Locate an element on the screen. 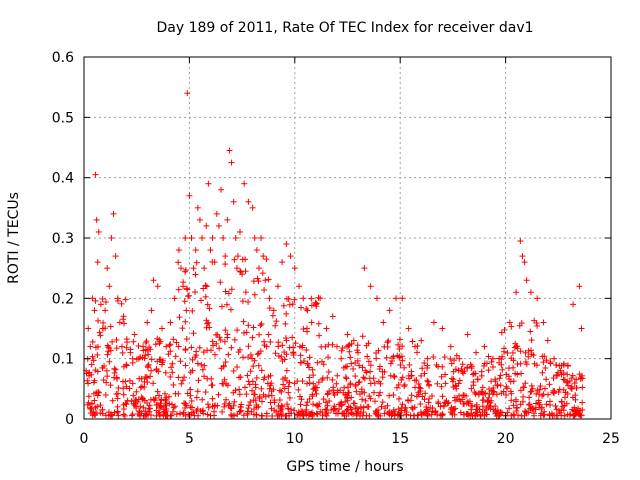 This screenshot has height=480, width=640. y-tick-labels: 0 0.1 0.2 0.3 0.4 0.5 0.6 is located at coordinates (63, 239).